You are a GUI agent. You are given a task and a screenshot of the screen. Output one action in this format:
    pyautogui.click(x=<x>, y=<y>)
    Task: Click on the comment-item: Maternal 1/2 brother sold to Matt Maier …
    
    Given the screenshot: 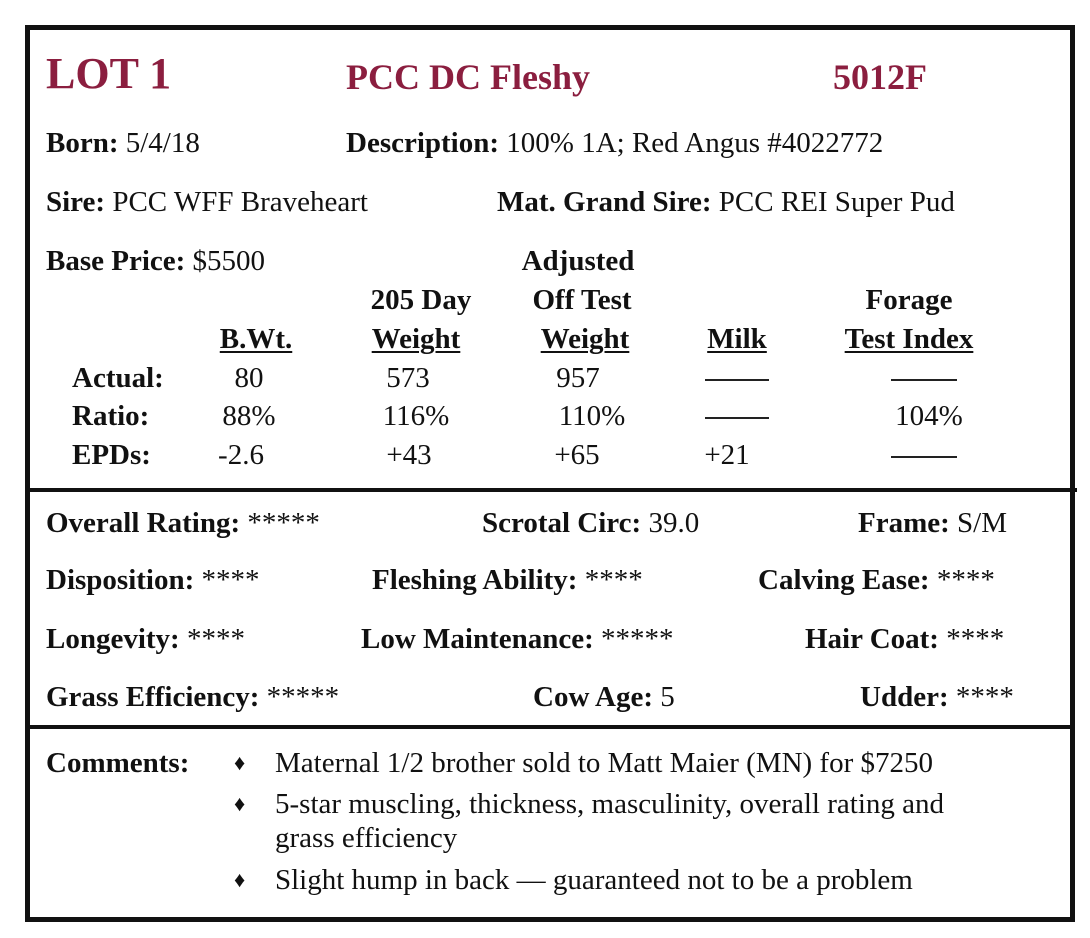 What is the action you would take?
    pyautogui.click(x=604, y=763)
    